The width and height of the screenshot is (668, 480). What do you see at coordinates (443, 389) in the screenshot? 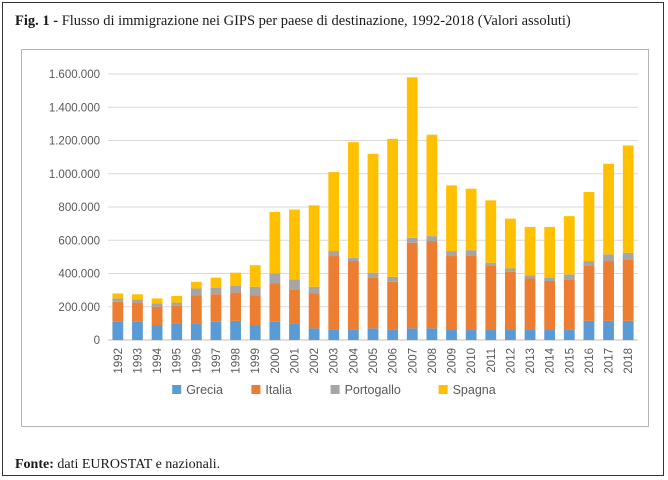
I see `legend-swatch-spagna` at bounding box center [443, 389].